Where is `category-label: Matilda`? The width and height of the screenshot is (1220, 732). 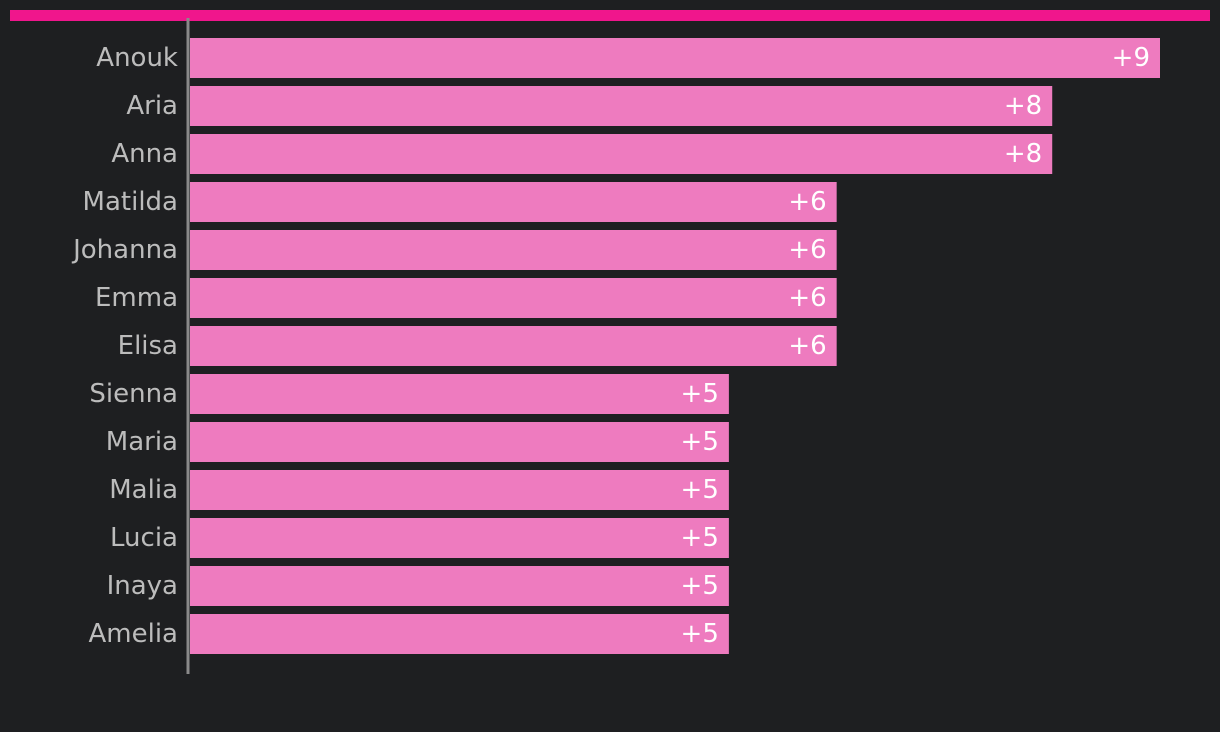 category-label: Matilda is located at coordinates (130, 202).